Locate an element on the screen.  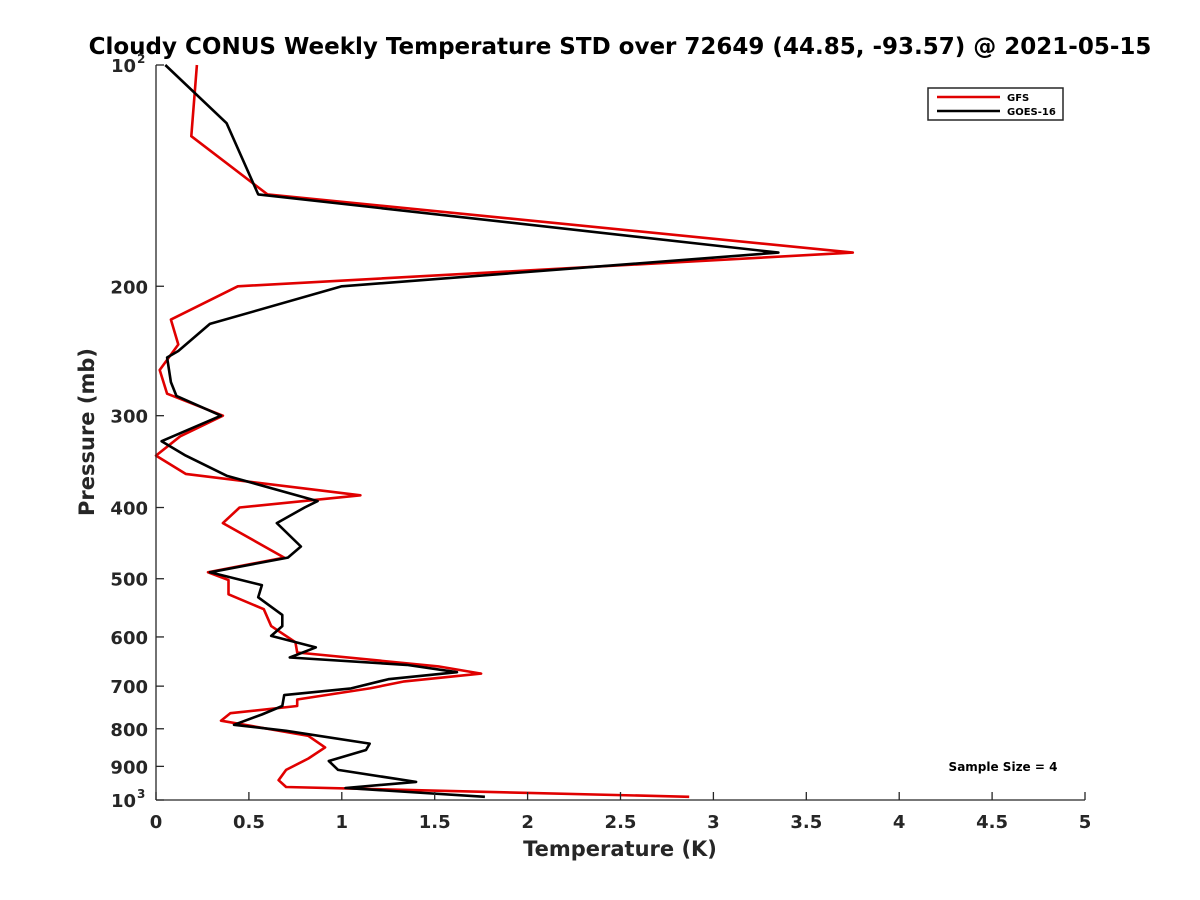
y-tick-label-text: 300 is located at coordinates (129, 417).